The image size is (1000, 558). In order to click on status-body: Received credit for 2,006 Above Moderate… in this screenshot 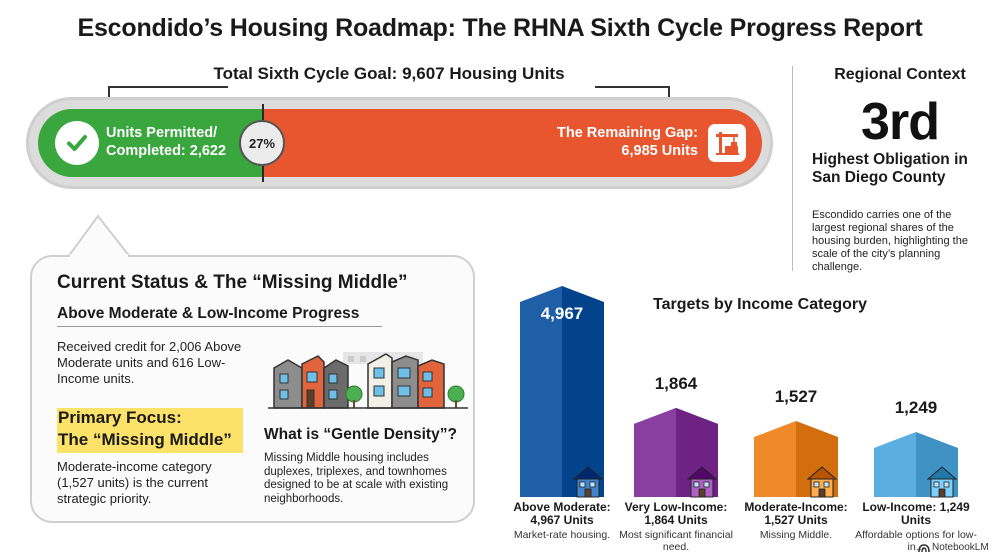, I will do `click(149, 362)`.